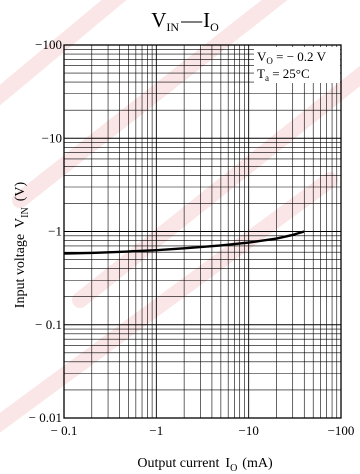  What do you see at coordinates (205, 465) in the screenshot?
I see `x-axis-label: Output current IO (mA)` at bounding box center [205, 465].